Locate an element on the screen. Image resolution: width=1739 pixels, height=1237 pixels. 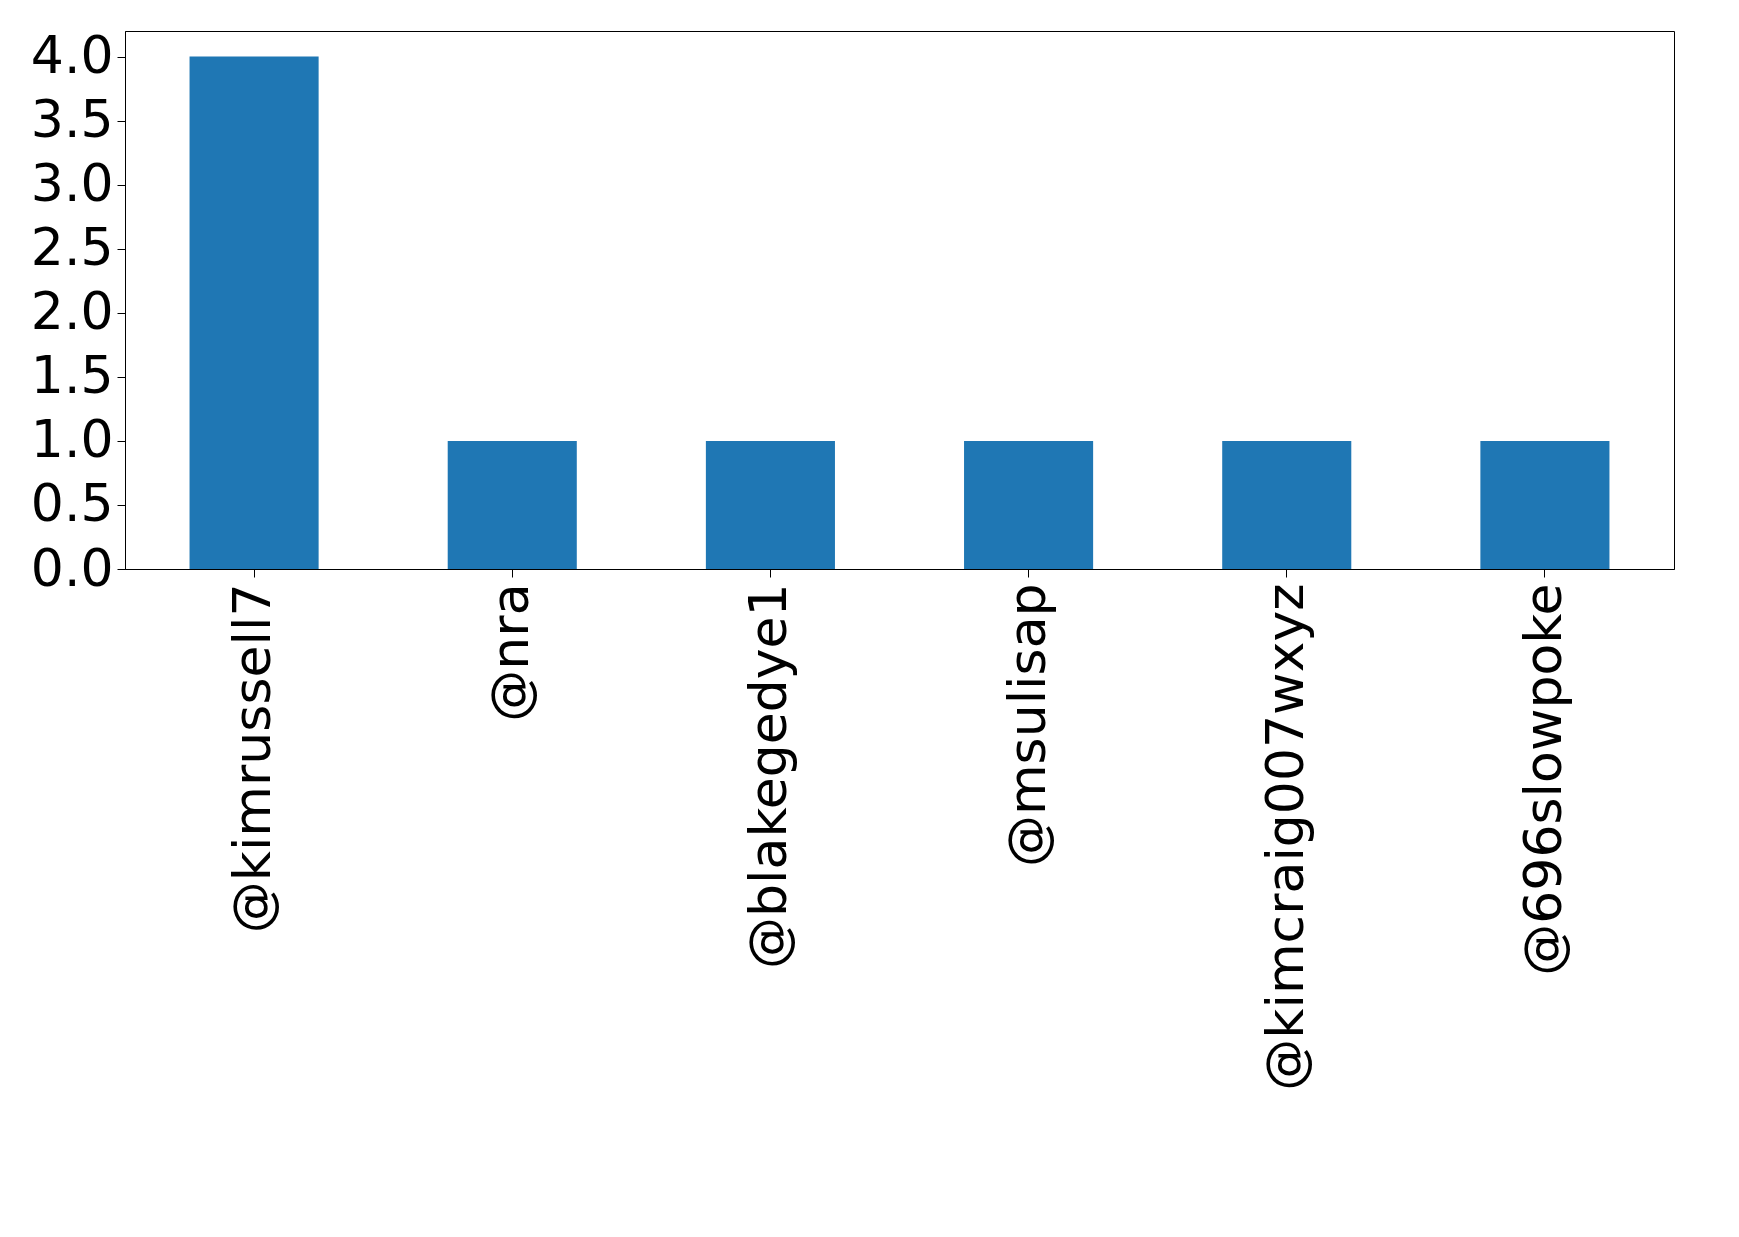
y-tick-label: 0.5 is located at coordinates (72, 503).